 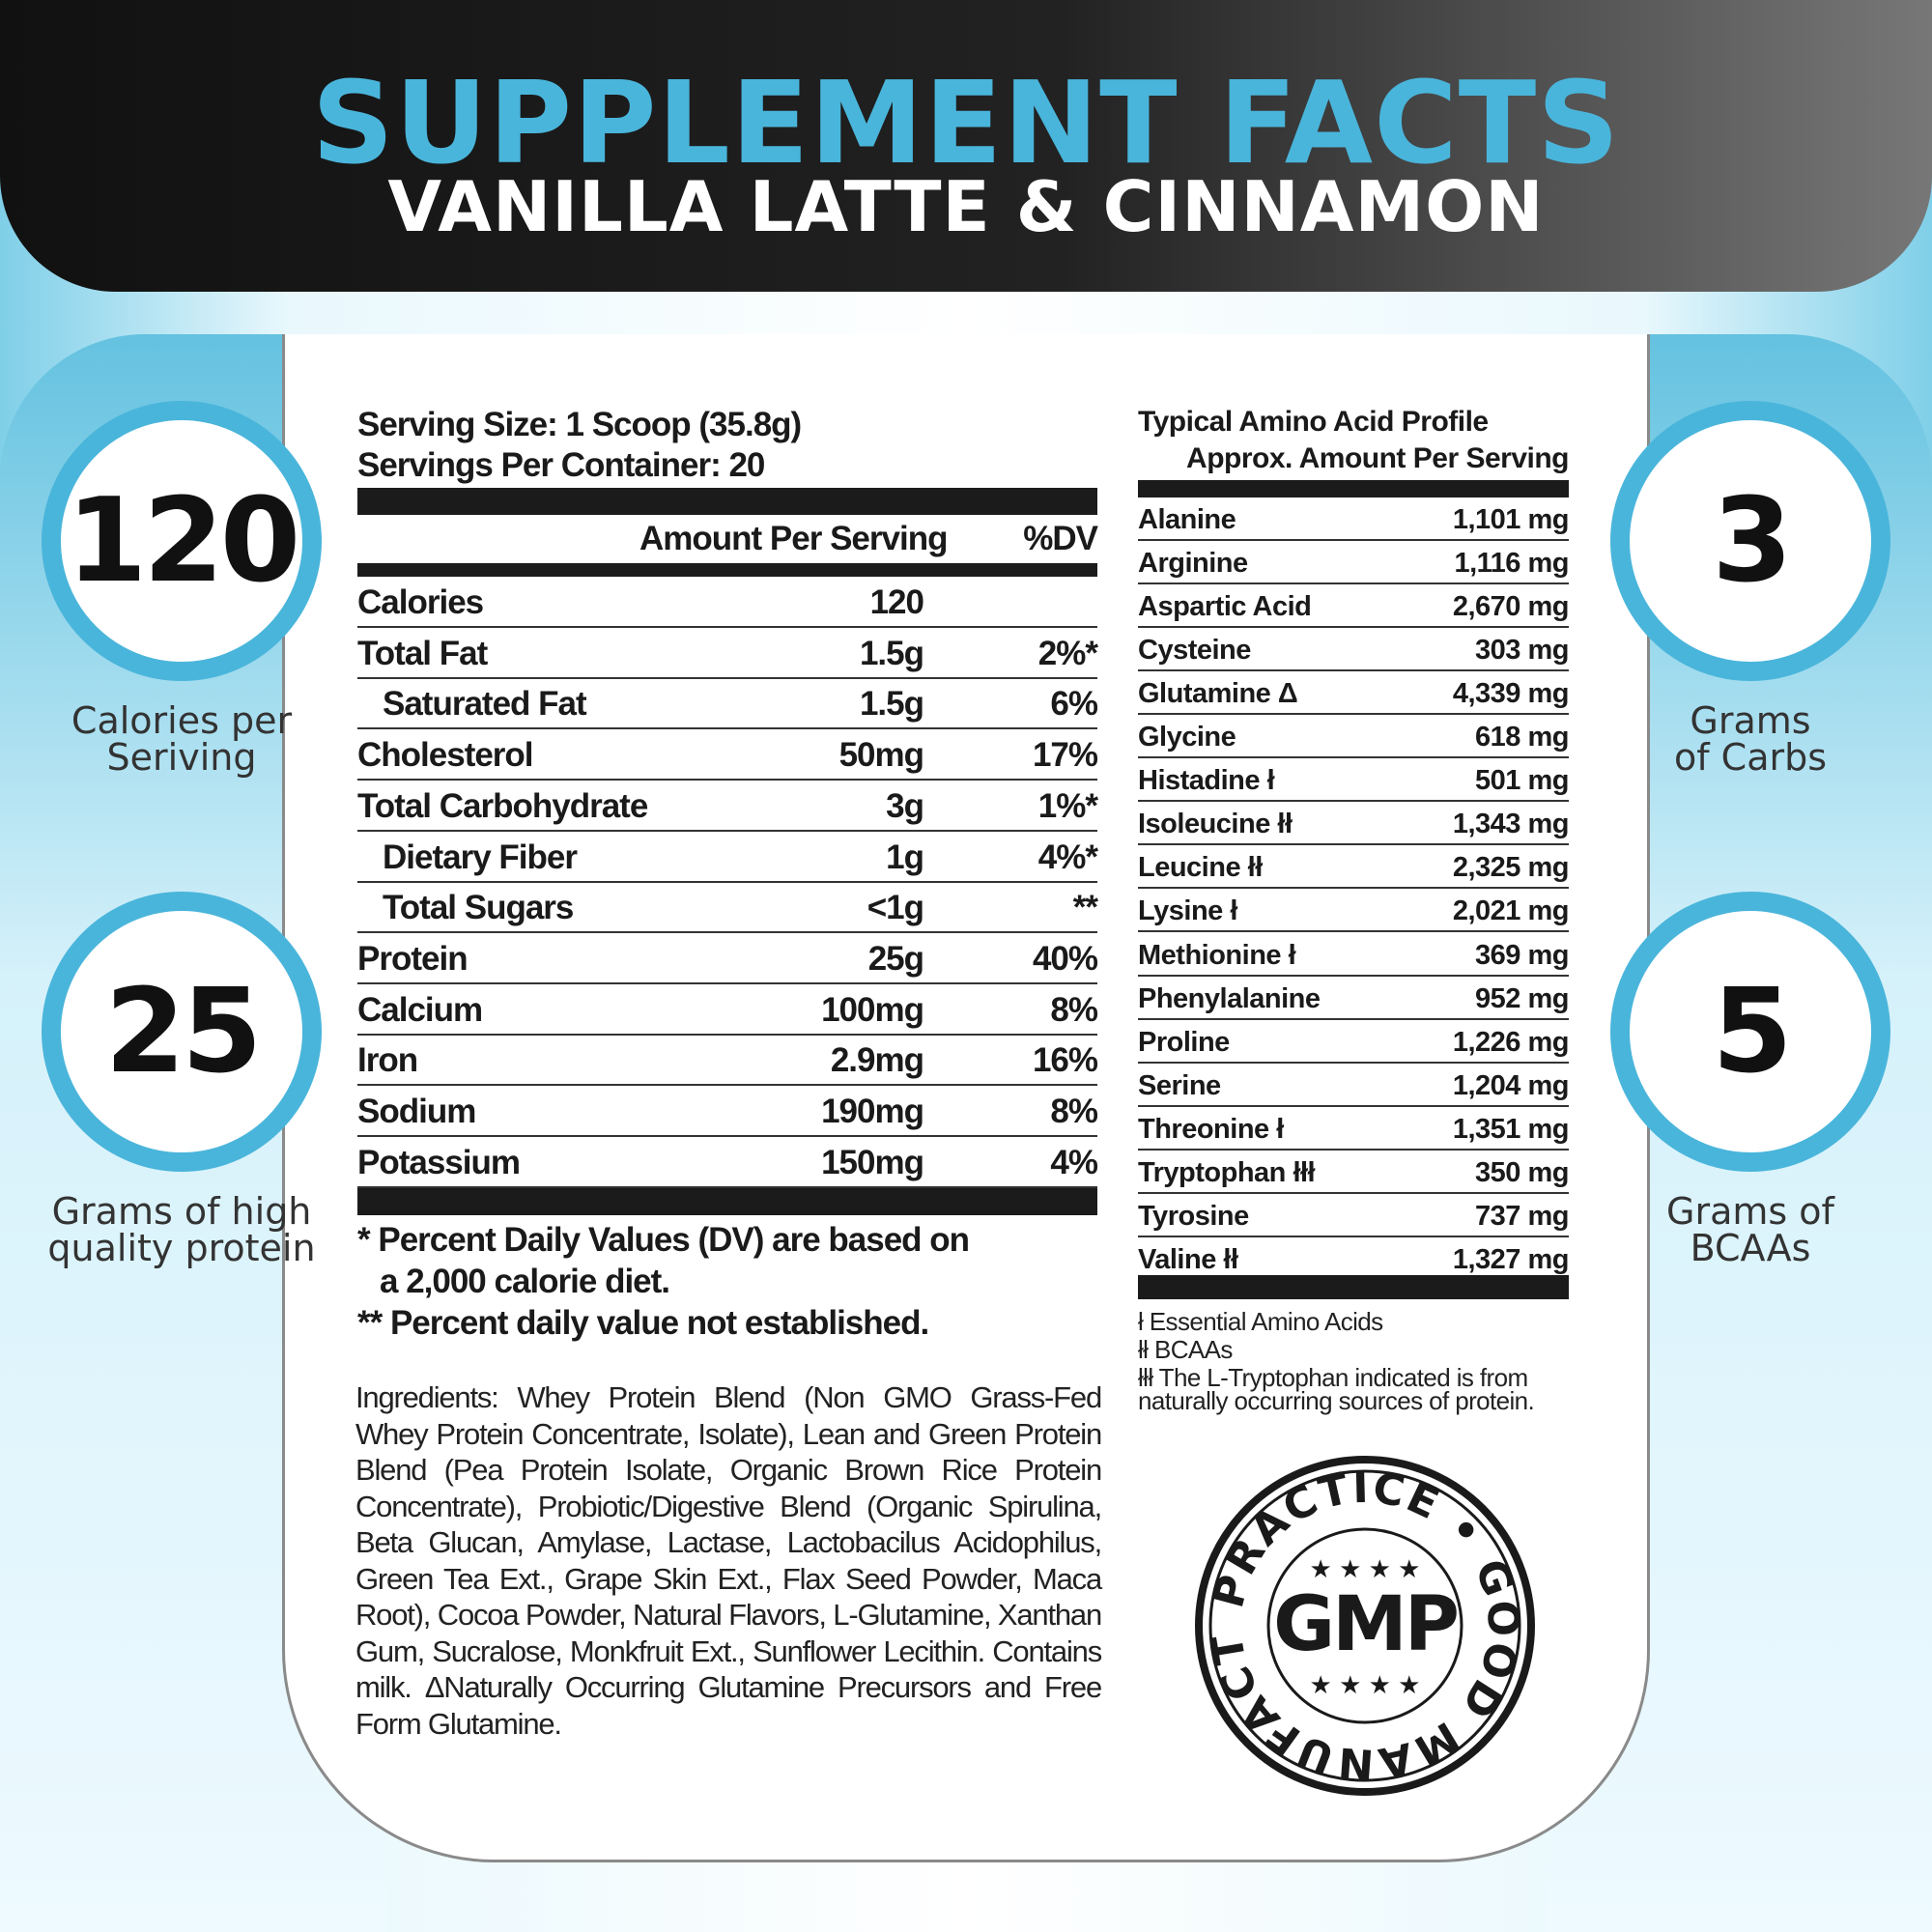 What do you see at coordinates (727, 1061) in the screenshot?
I see `nutrient-row: Iron 2.9mg 16%` at bounding box center [727, 1061].